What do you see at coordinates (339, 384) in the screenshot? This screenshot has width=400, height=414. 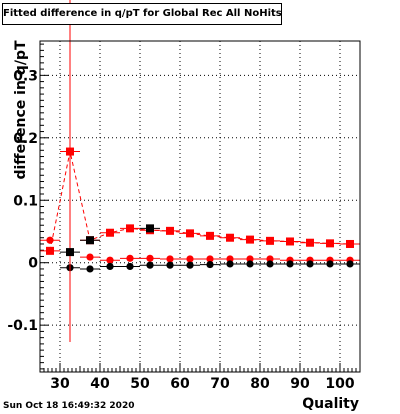 I see `x-tick-label: 100` at bounding box center [339, 384].